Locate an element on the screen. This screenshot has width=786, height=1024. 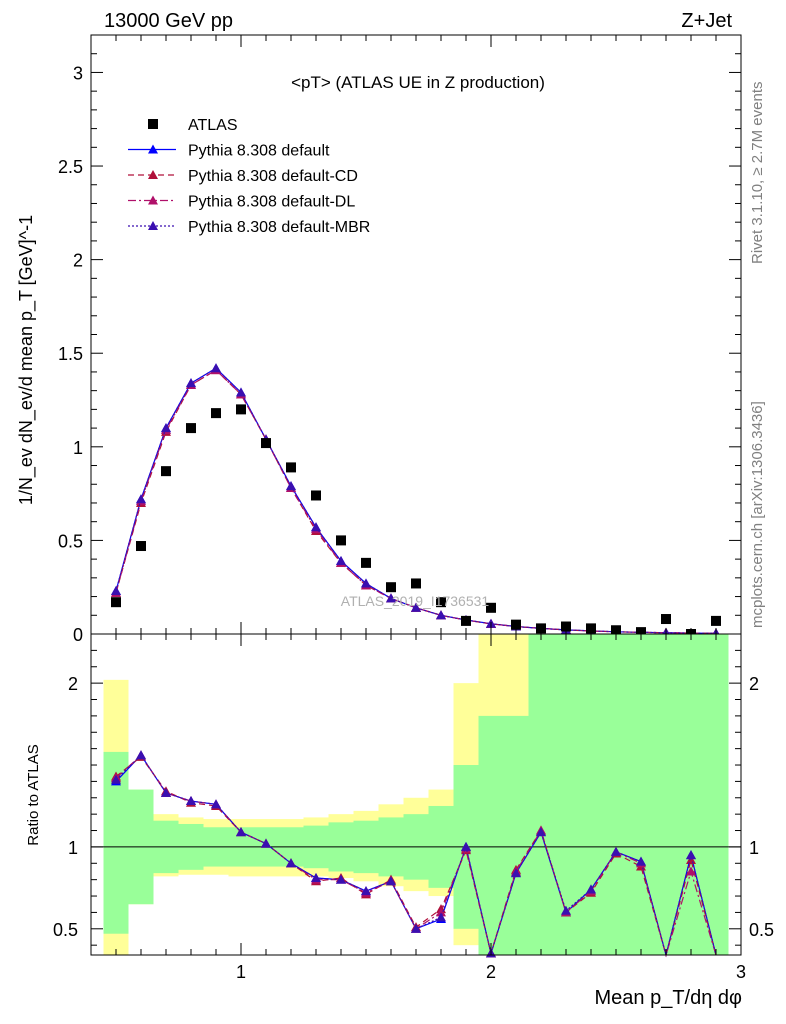
y-tick-label: 2.5 is located at coordinates (70, 167).